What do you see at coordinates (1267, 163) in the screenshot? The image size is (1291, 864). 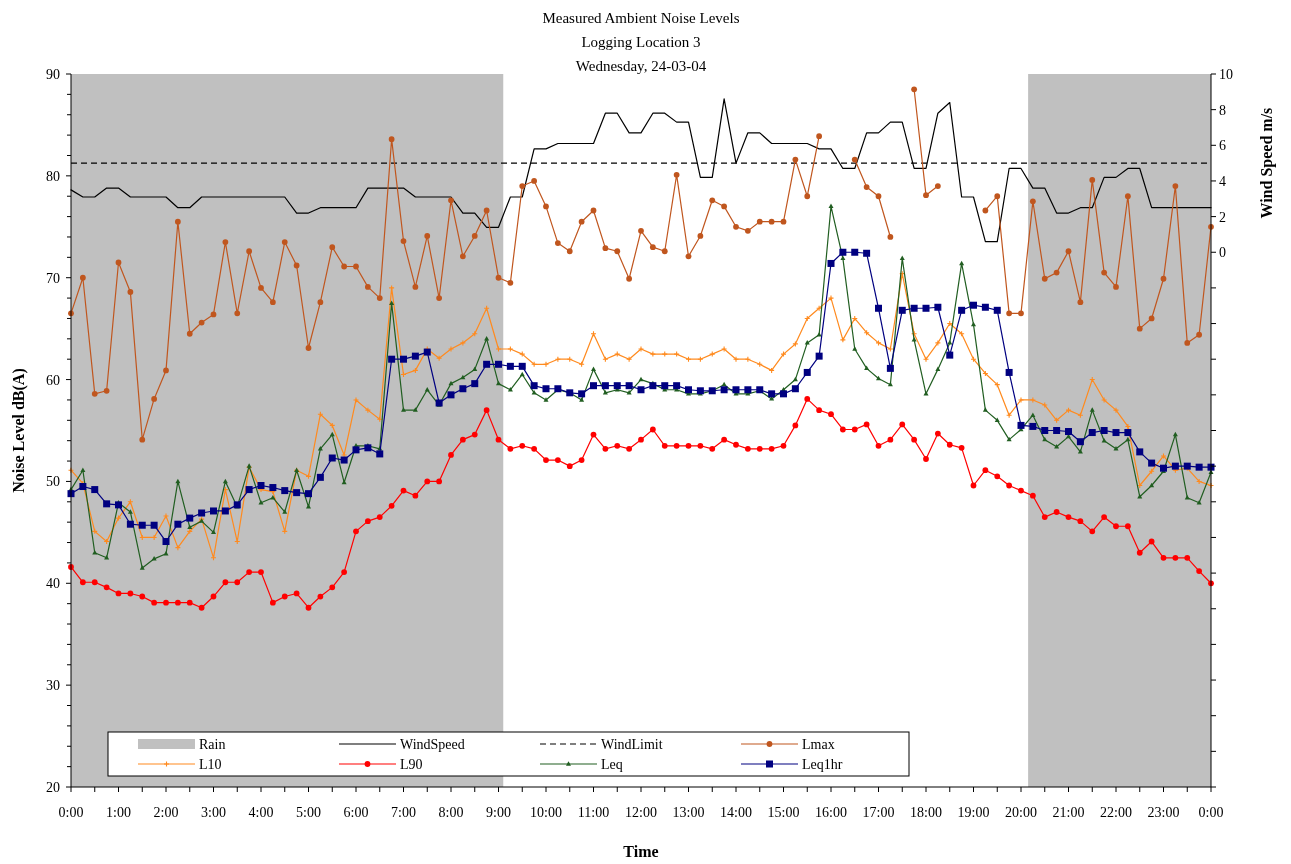 I see `y2-axis-title: Wind Speed m/s` at bounding box center [1267, 163].